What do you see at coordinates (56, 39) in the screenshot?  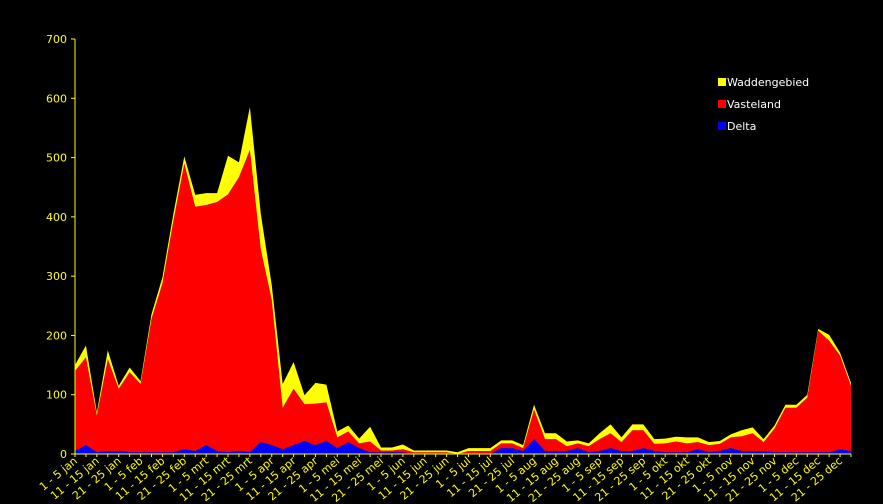 I see `y-tick-label: 700` at bounding box center [56, 39].